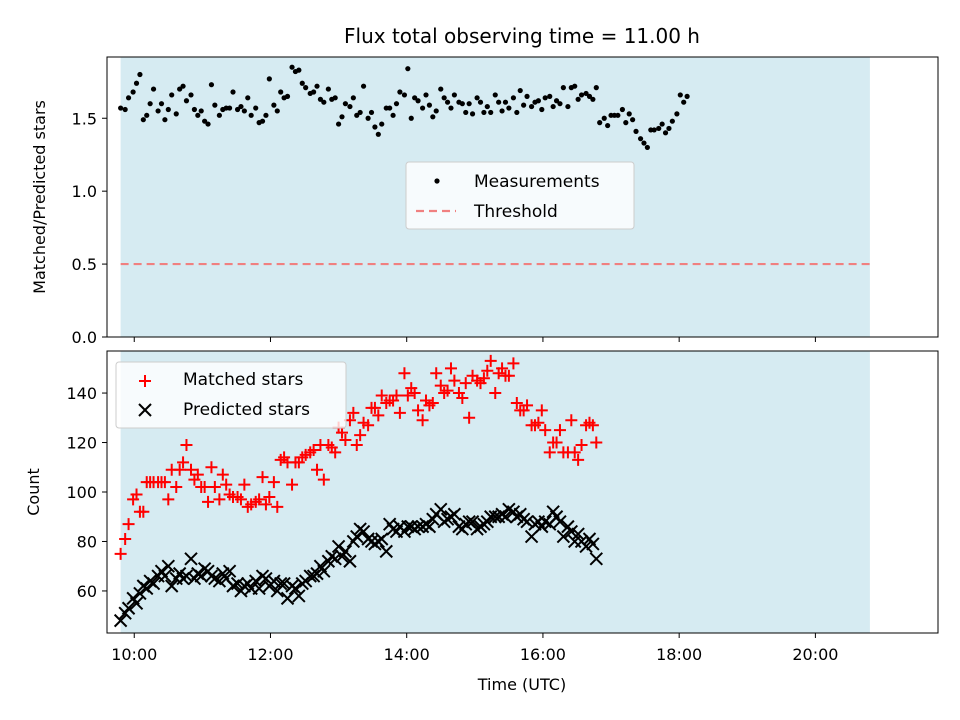 The width and height of the screenshot is (960, 720). I want to click on x-tick-label: 16:00, so click(543, 654).